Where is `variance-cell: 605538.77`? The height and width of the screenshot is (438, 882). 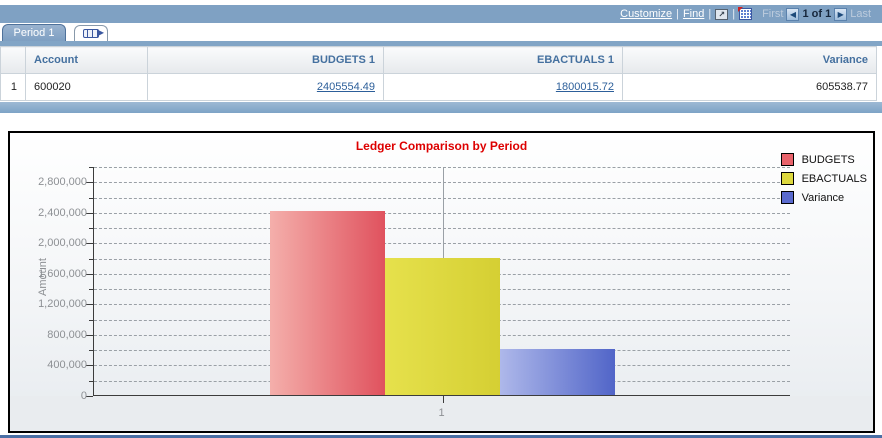
variance-cell: 605538.77 is located at coordinates (749, 87).